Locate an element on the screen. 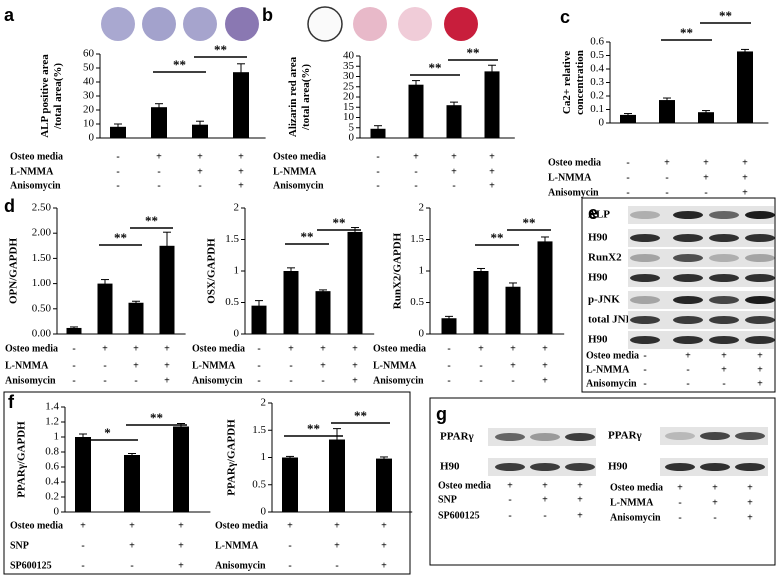 This screenshot has width=778, height=576. y-tick-label: 60 is located at coordinates (89, 54).